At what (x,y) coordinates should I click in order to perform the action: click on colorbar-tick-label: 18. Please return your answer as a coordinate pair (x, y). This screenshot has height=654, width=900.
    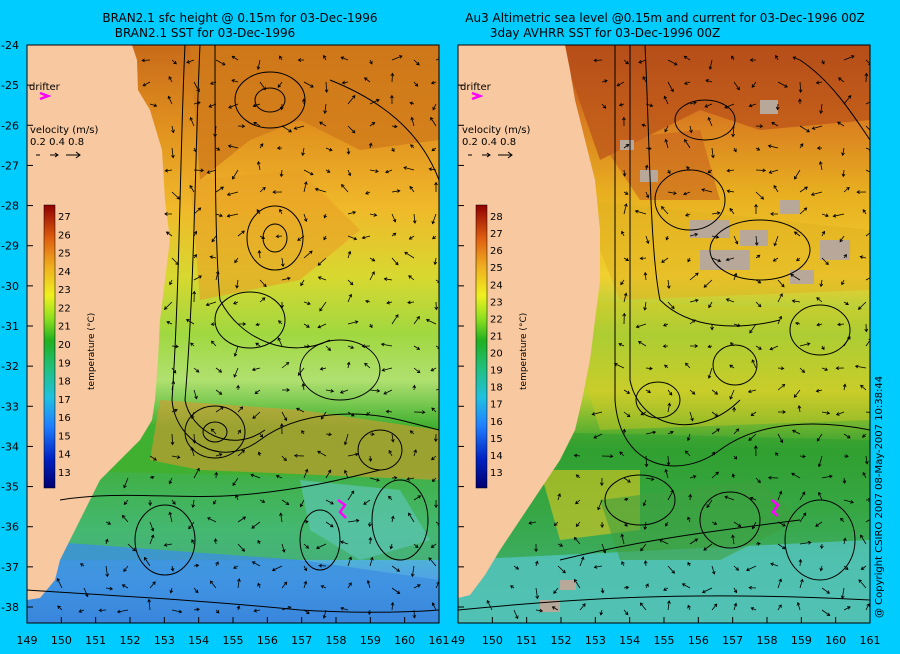
    Looking at the image, I should click on (496, 388).